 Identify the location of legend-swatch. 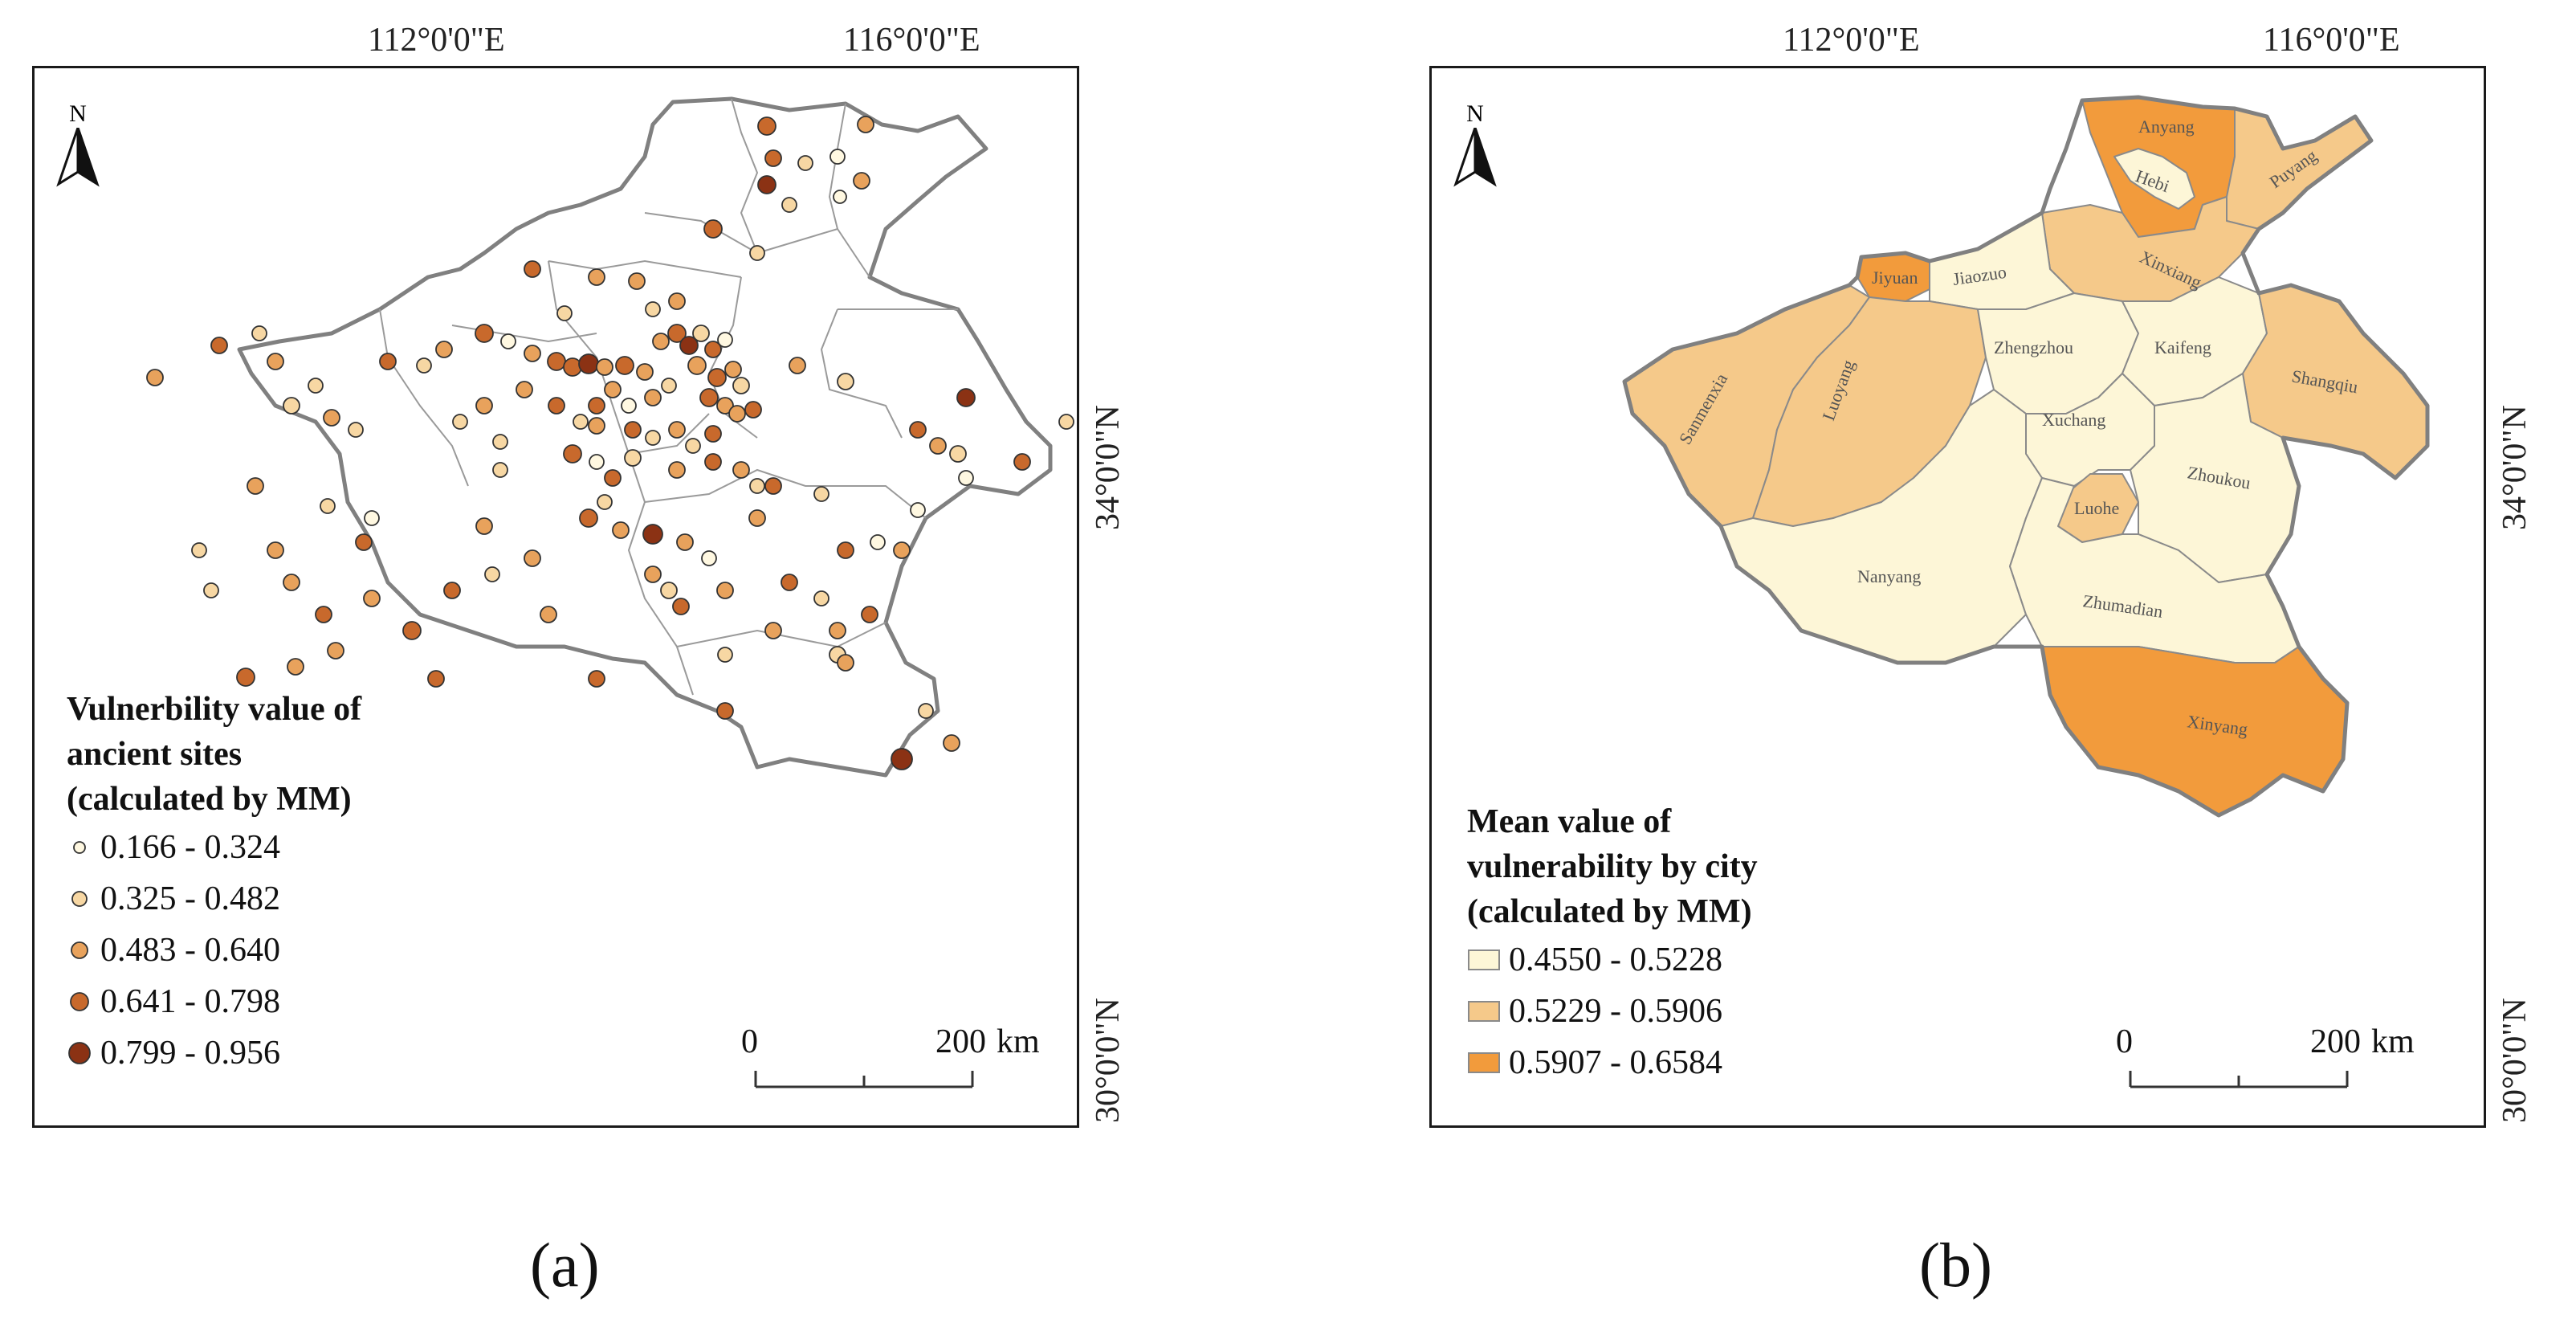
(1484, 1012).